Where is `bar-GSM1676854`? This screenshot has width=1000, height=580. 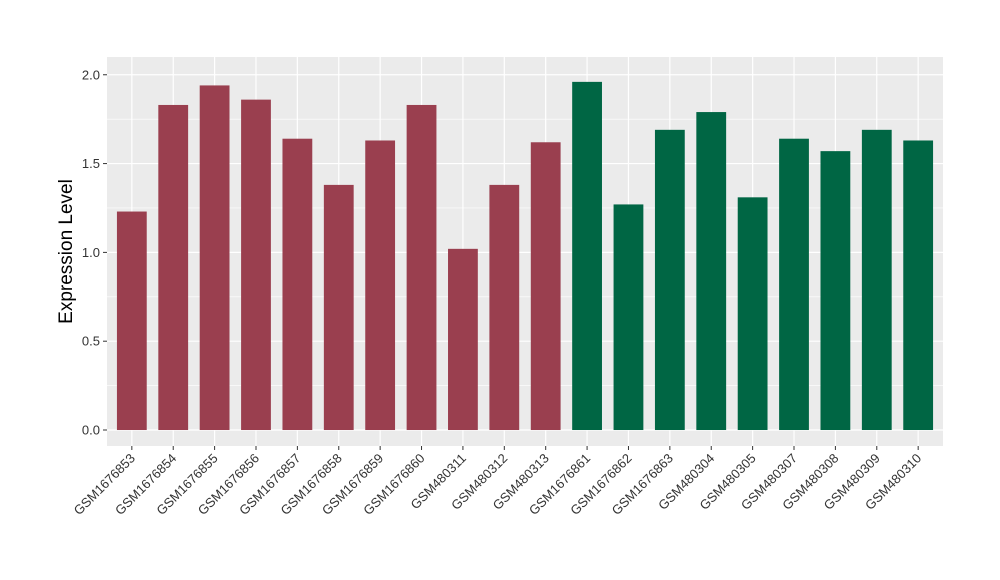
bar-GSM1676854 is located at coordinates (173, 267).